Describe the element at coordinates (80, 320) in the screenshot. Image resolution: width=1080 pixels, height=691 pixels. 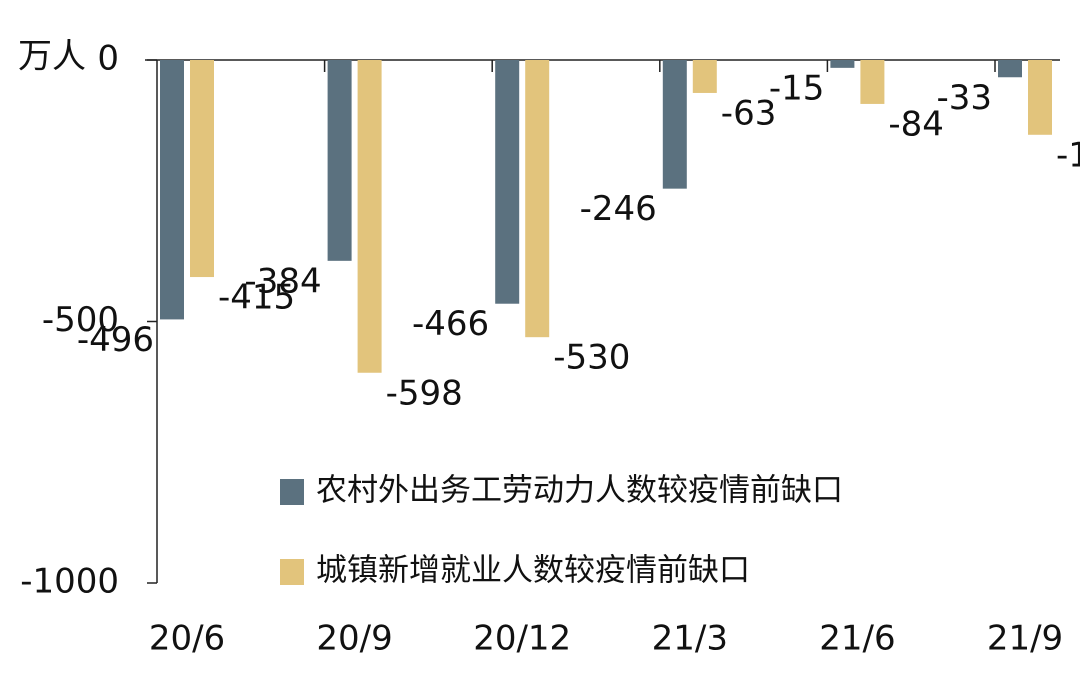
I see `y-tick-label: -500` at that location.